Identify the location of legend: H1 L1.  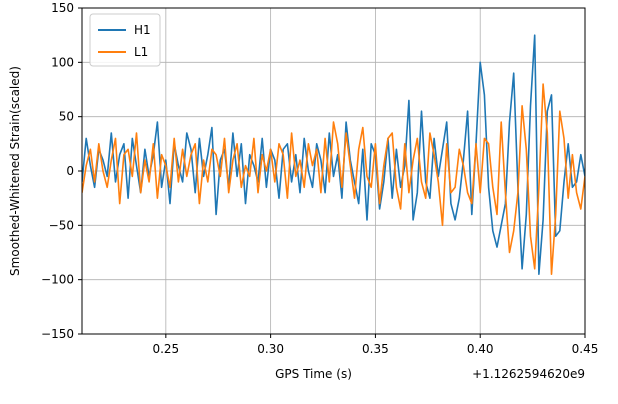
(125, 40).